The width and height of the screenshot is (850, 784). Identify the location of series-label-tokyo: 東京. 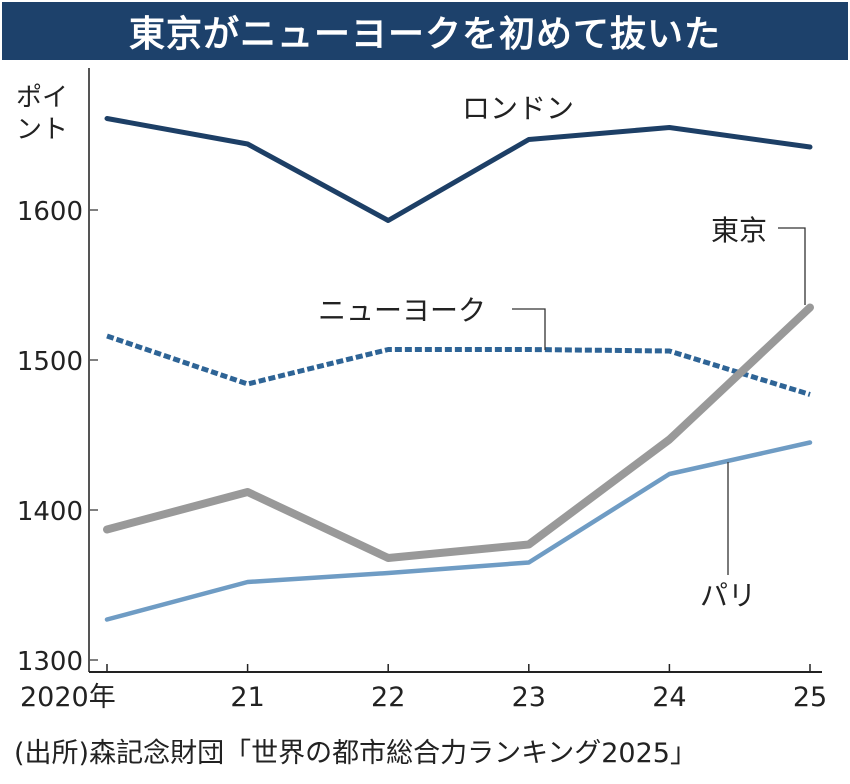
(739, 230).